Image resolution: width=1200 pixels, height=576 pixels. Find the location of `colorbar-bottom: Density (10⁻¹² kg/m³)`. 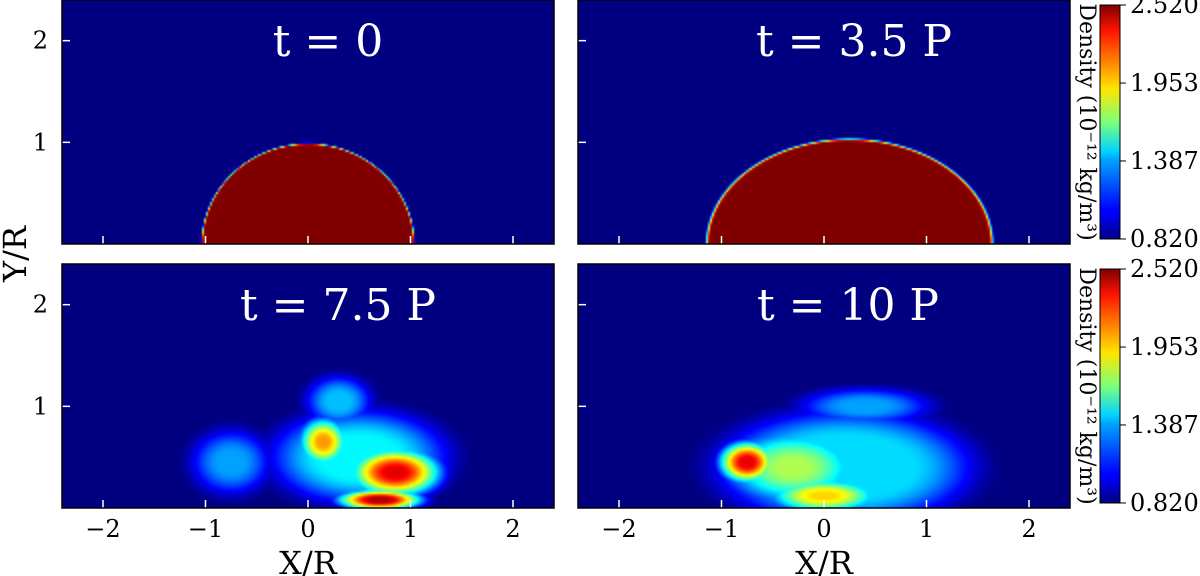

colorbar-bottom: Density (10⁻¹² kg/m³) is located at coordinates (1097, 386).